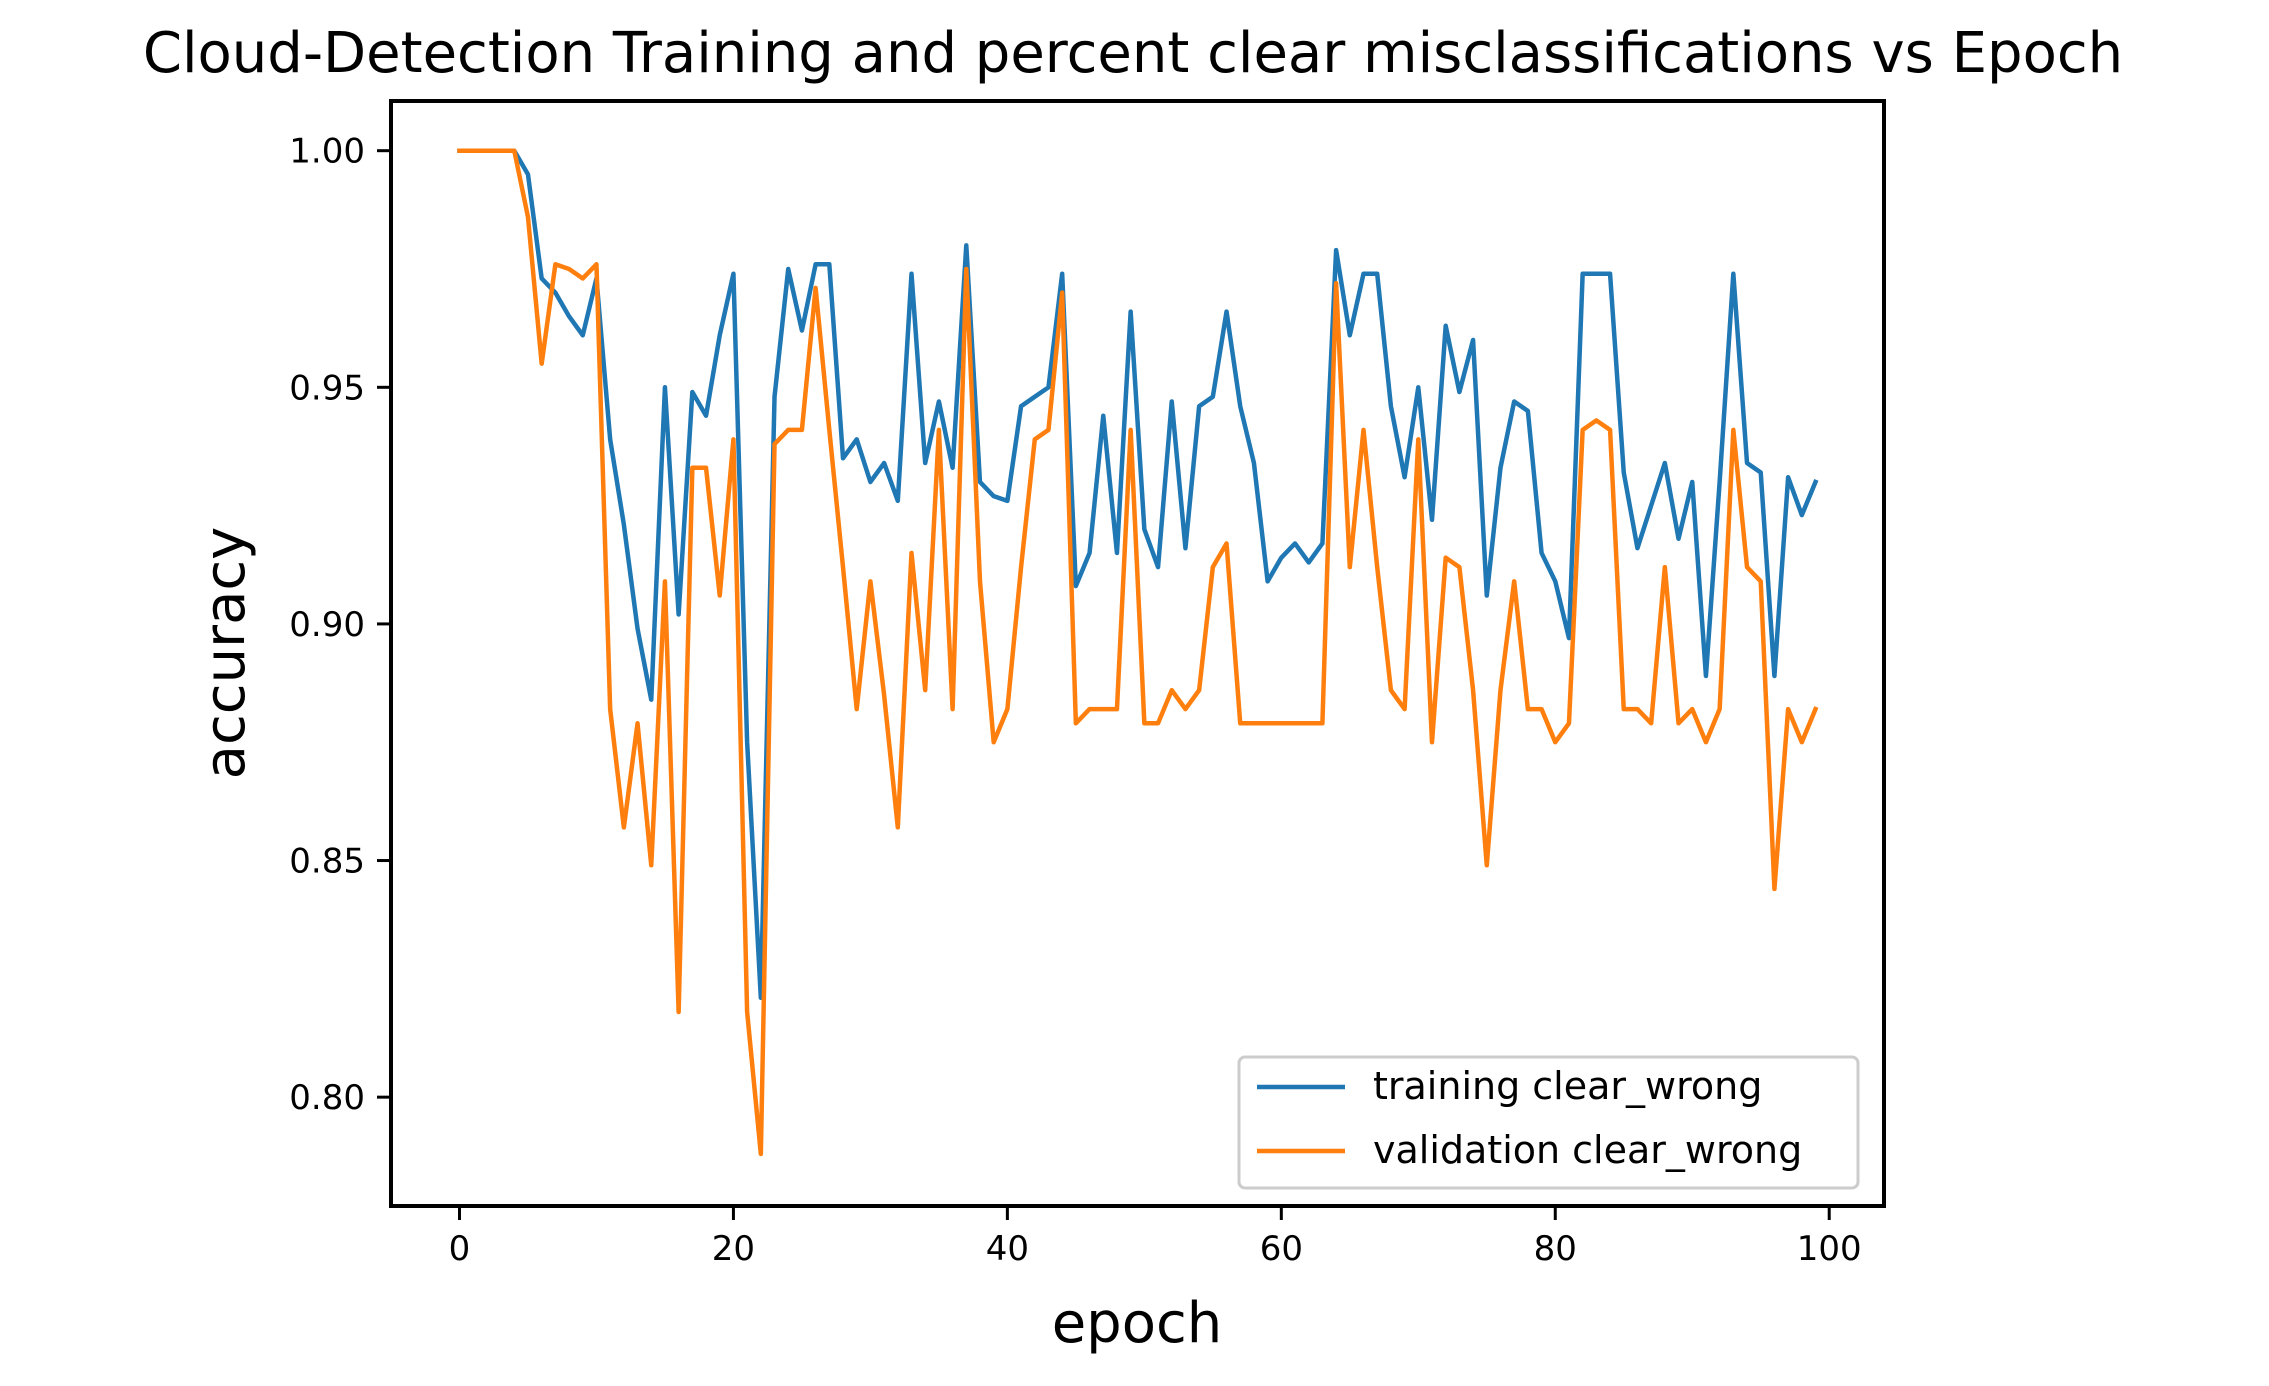 Image resolution: width=2269 pixels, height=1386 pixels. I want to click on y-tick-label: 1.00, so click(327, 152).